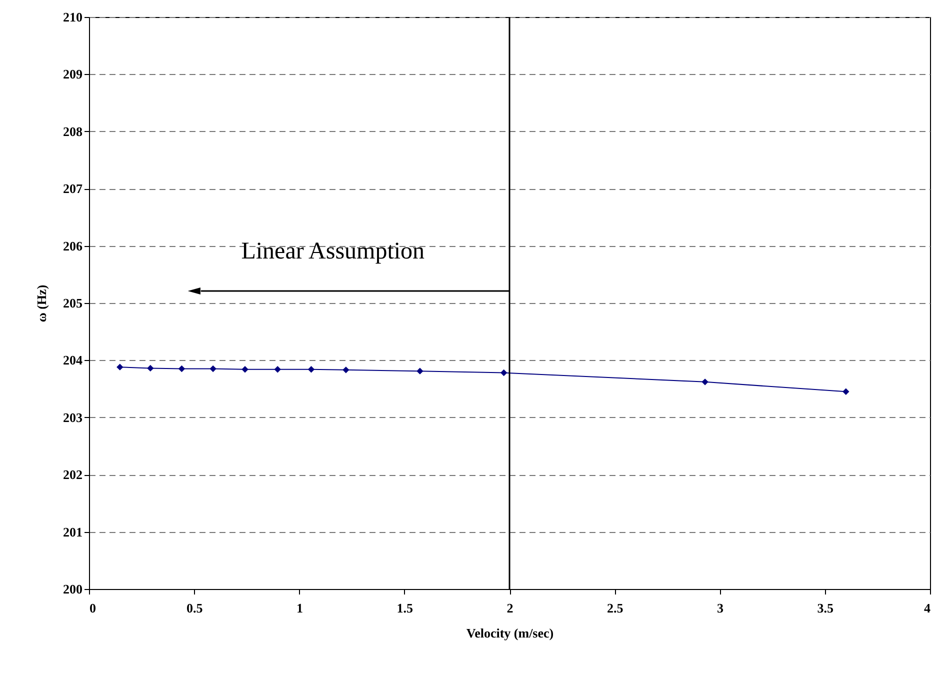 The height and width of the screenshot is (673, 952). What do you see at coordinates (510, 608) in the screenshot?
I see `x-tick-label: 2` at bounding box center [510, 608].